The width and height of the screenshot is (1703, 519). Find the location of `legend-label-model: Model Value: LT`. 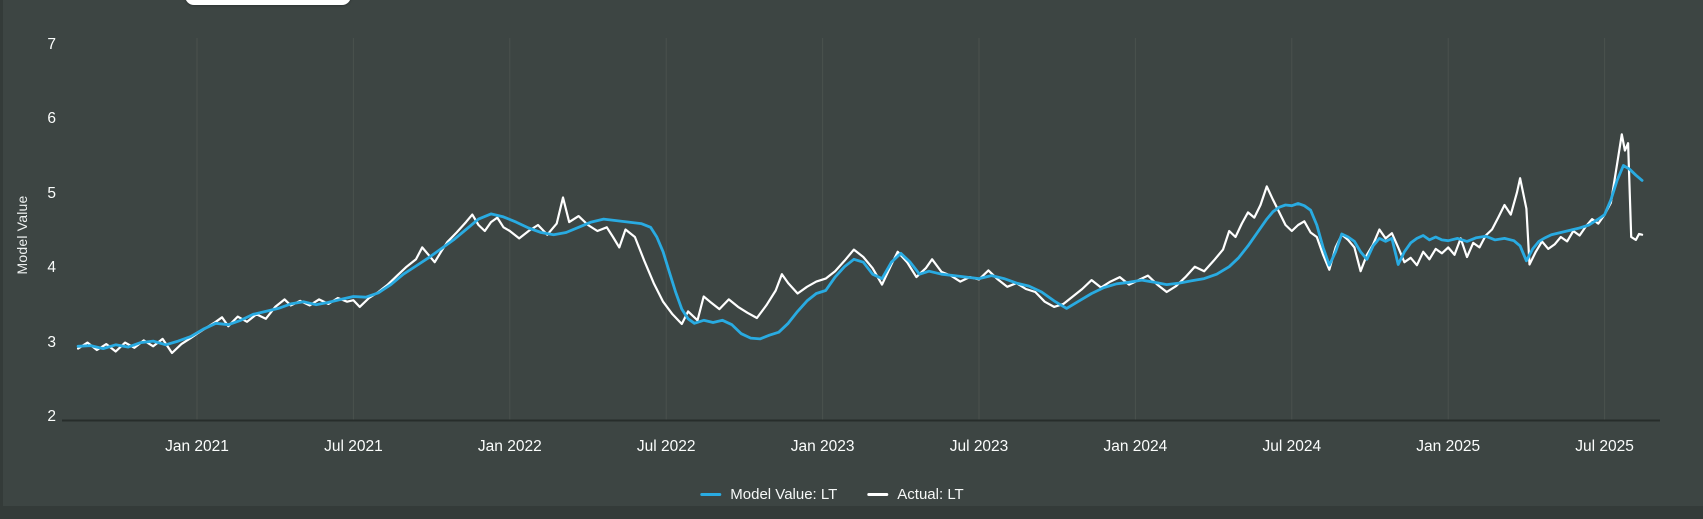

legend-label-model: Model Value: LT is located at coordinates (784, 494).